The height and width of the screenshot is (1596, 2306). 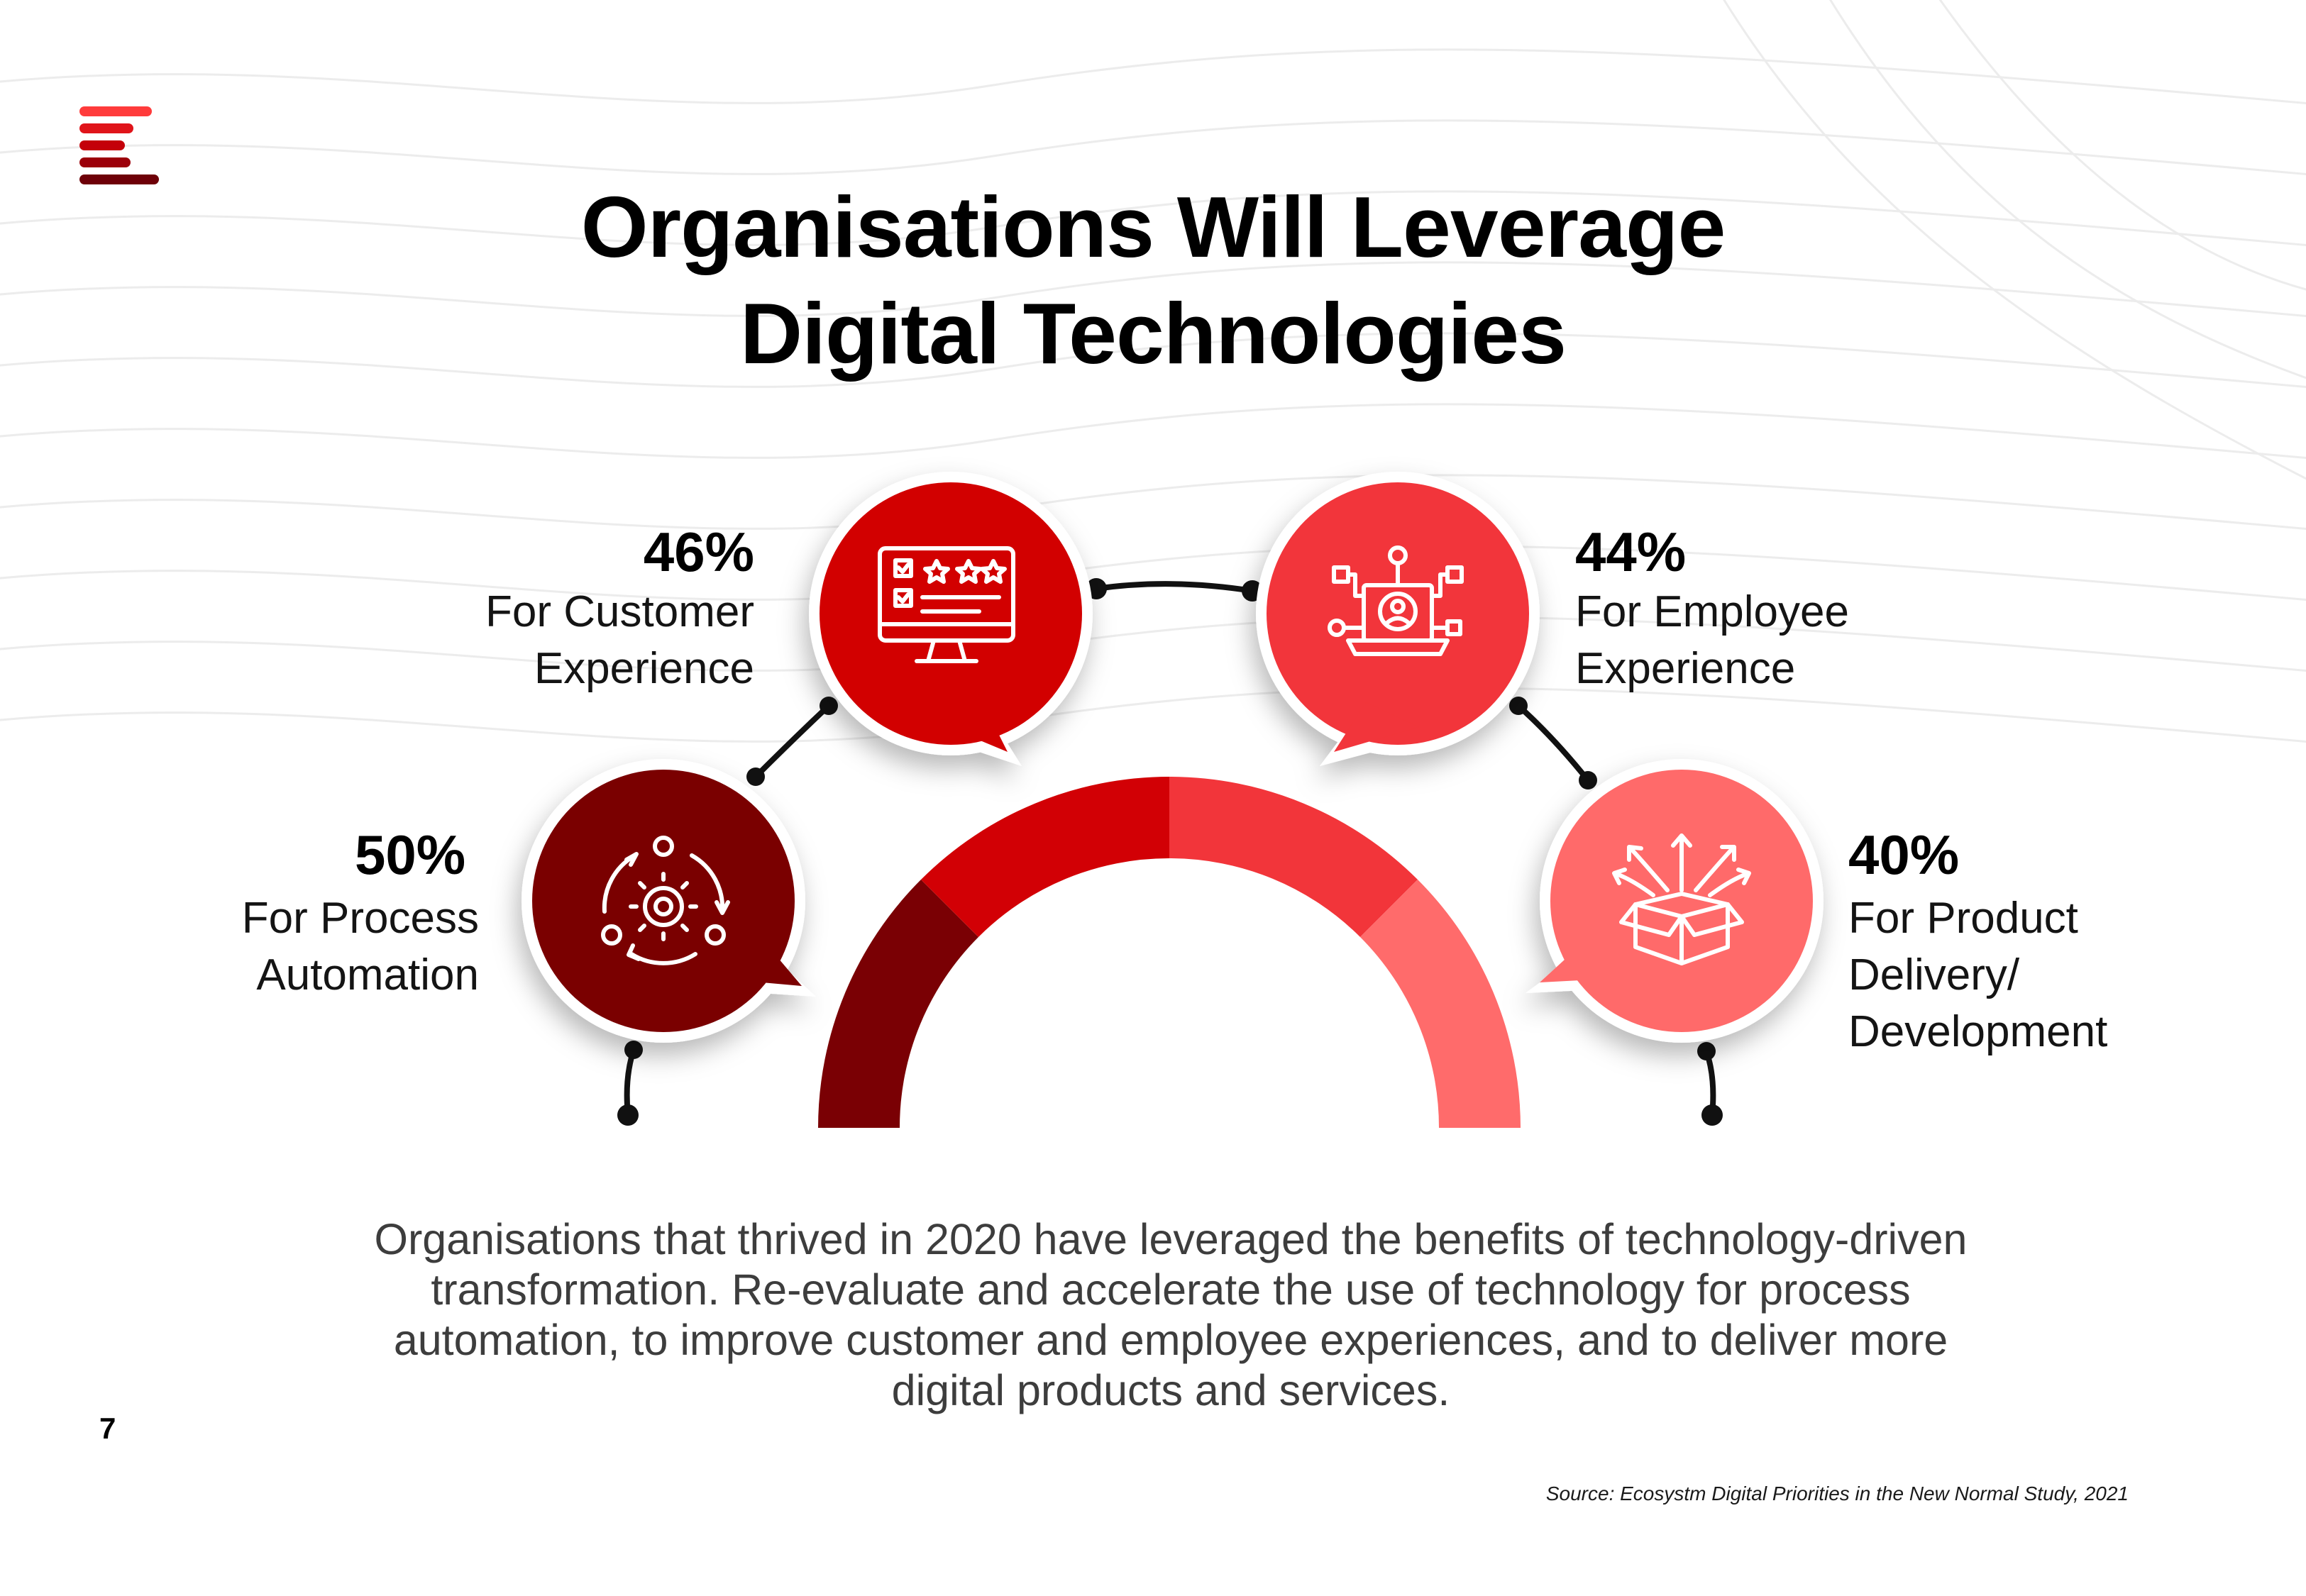 I want to click on monitor-rating-icon, so click(x=946, y=604).